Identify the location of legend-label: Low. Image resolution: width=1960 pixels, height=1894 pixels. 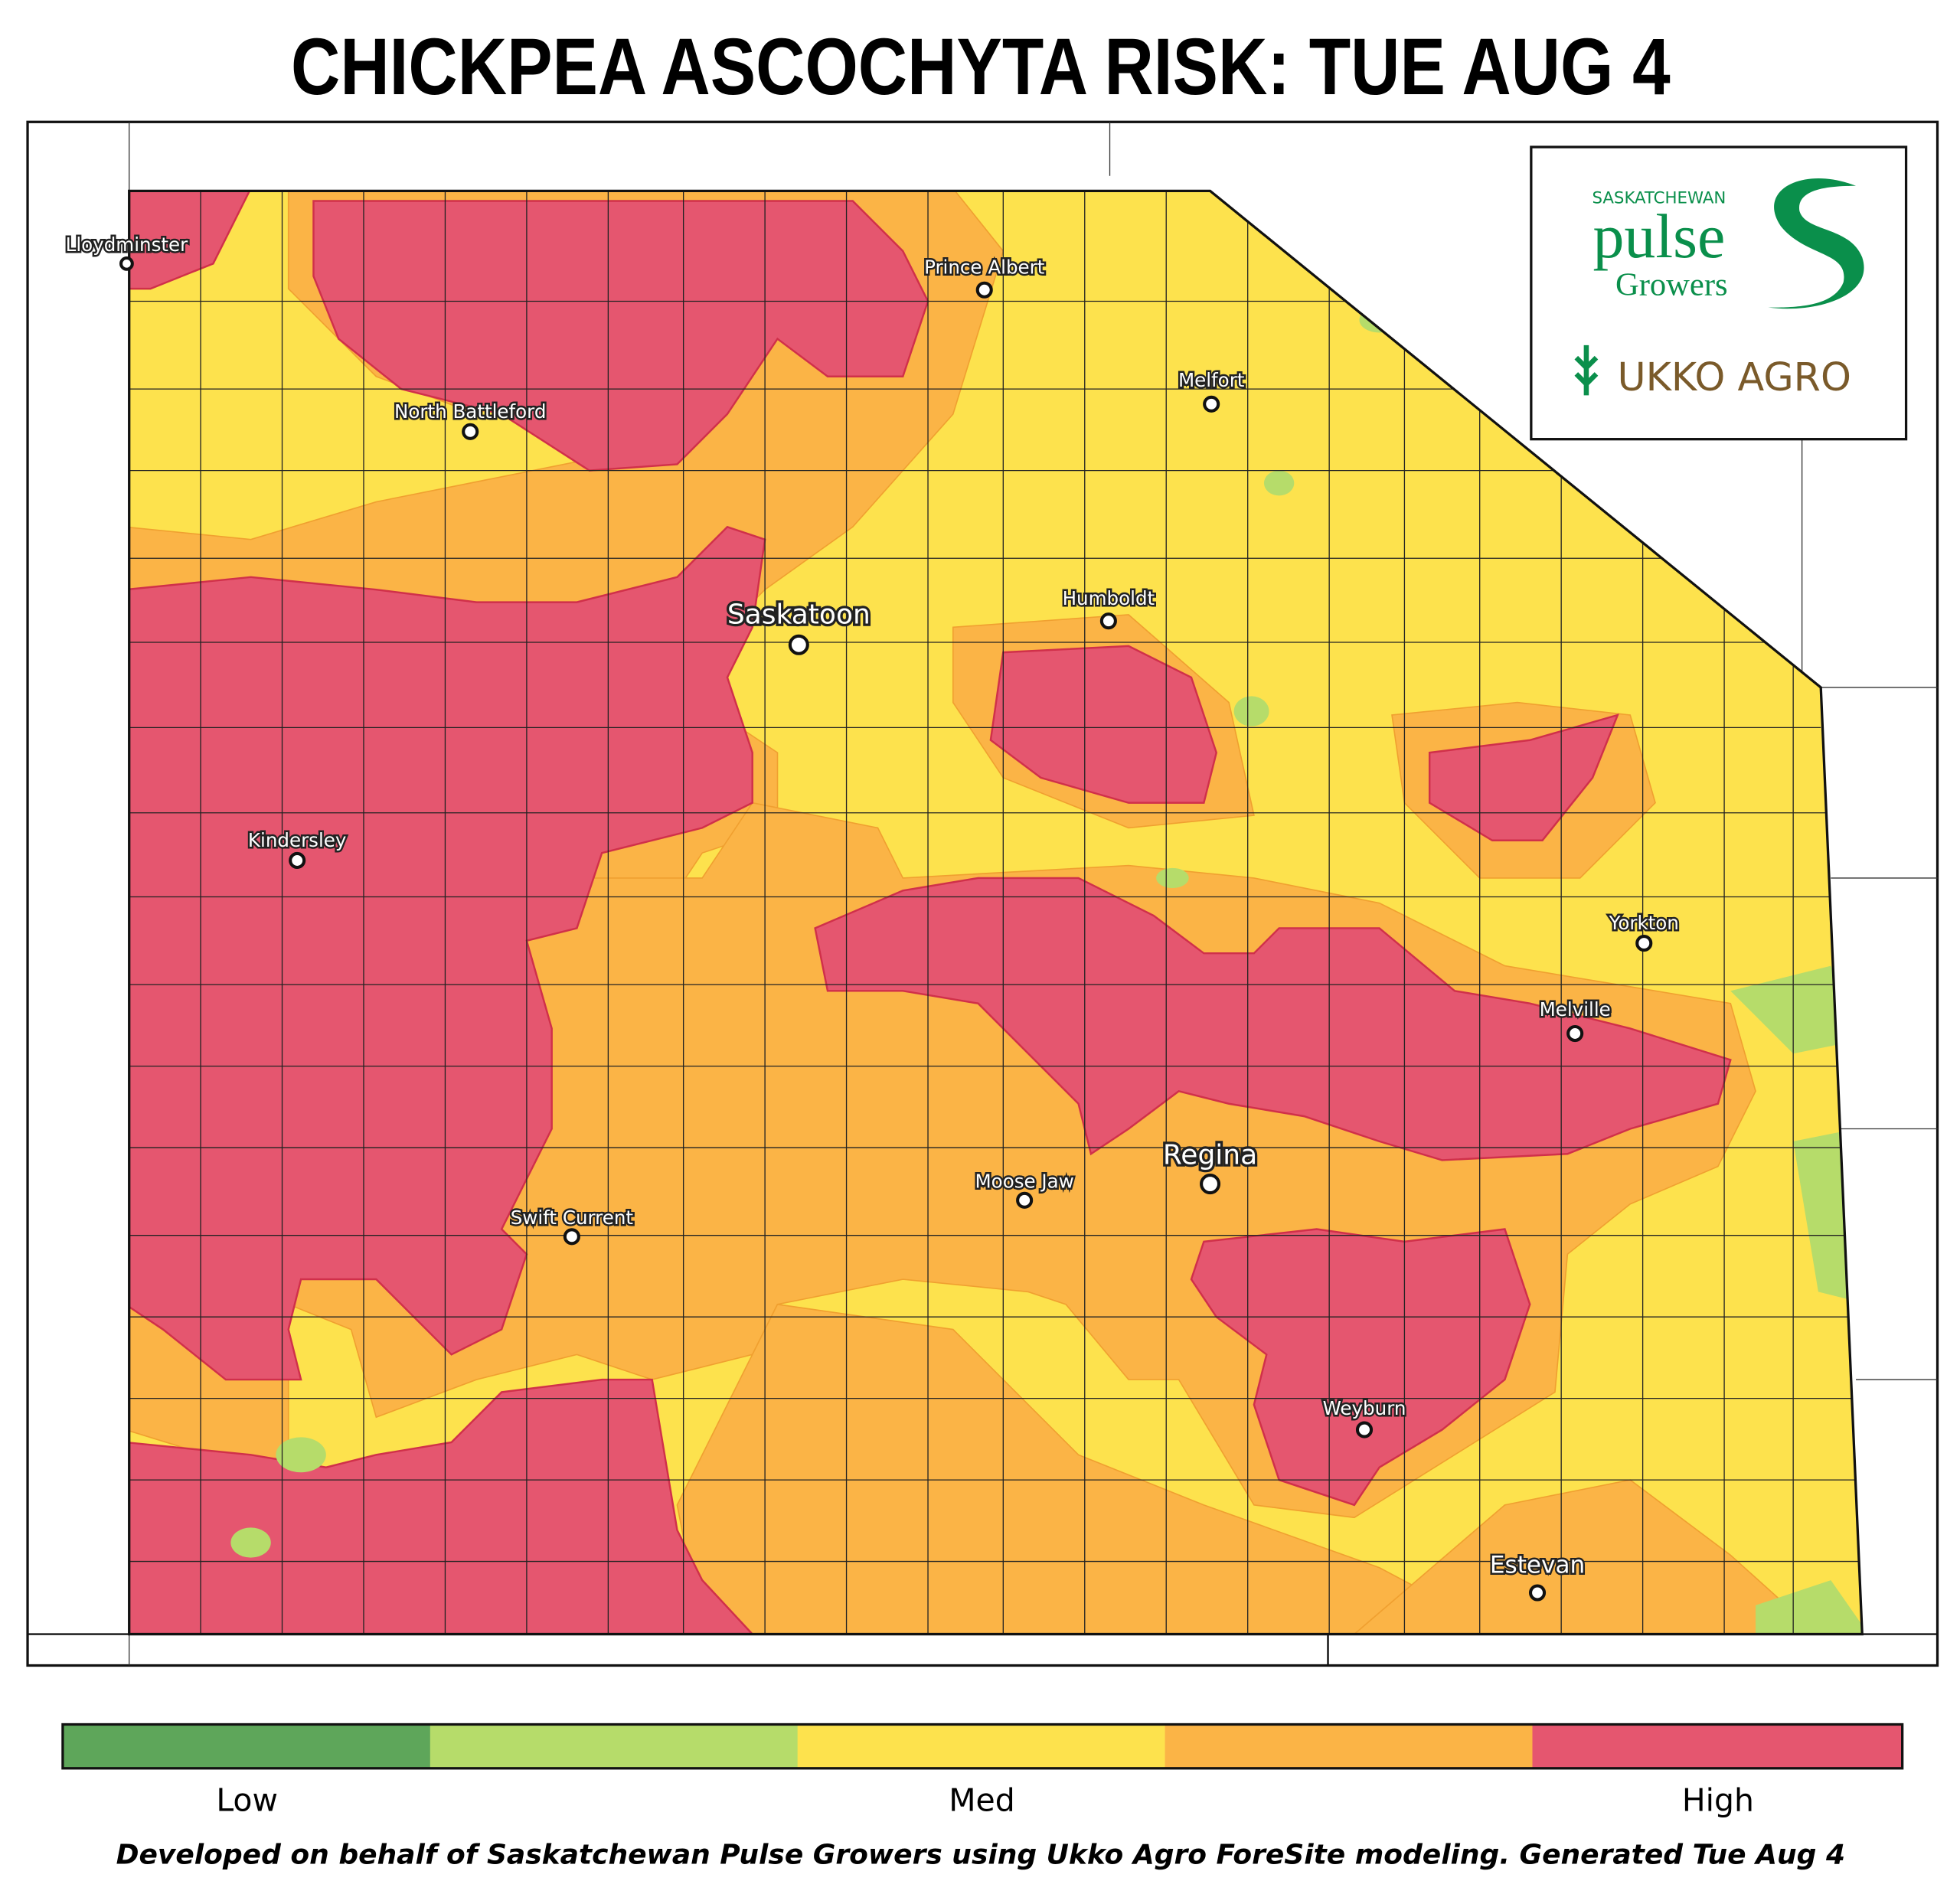
(247, 1799).